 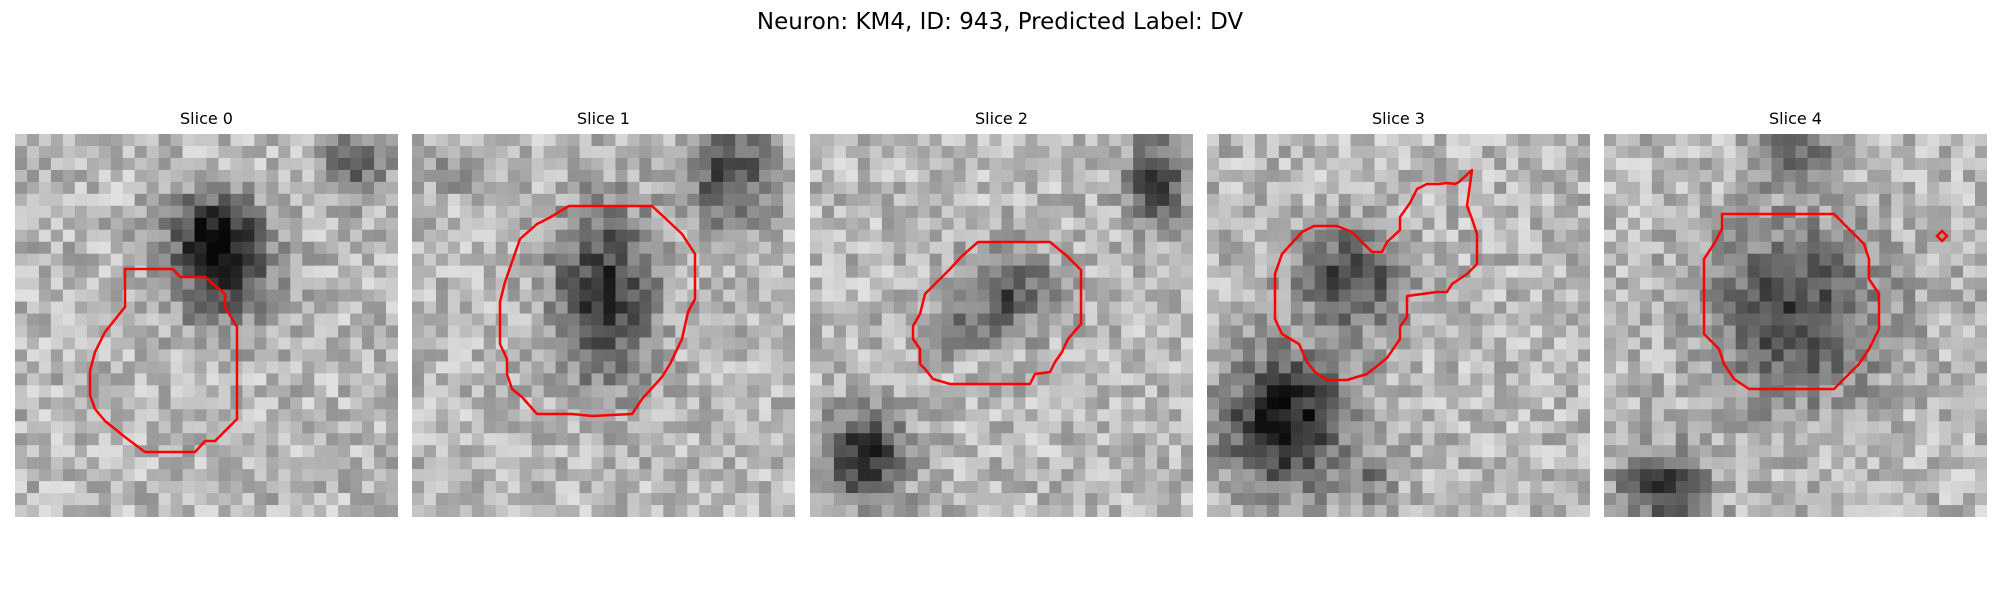 I want to click on slice-title: Slice 3, so click(x=1398, y=118).